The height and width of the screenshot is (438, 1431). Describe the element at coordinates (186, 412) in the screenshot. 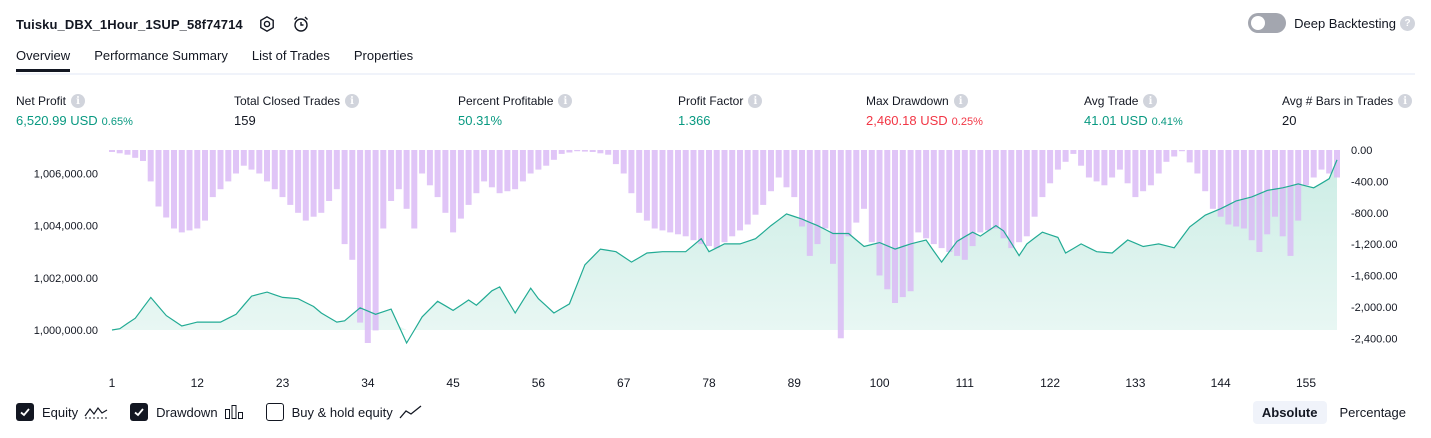

I see `legend-drawdown: Drawdown` at that location.